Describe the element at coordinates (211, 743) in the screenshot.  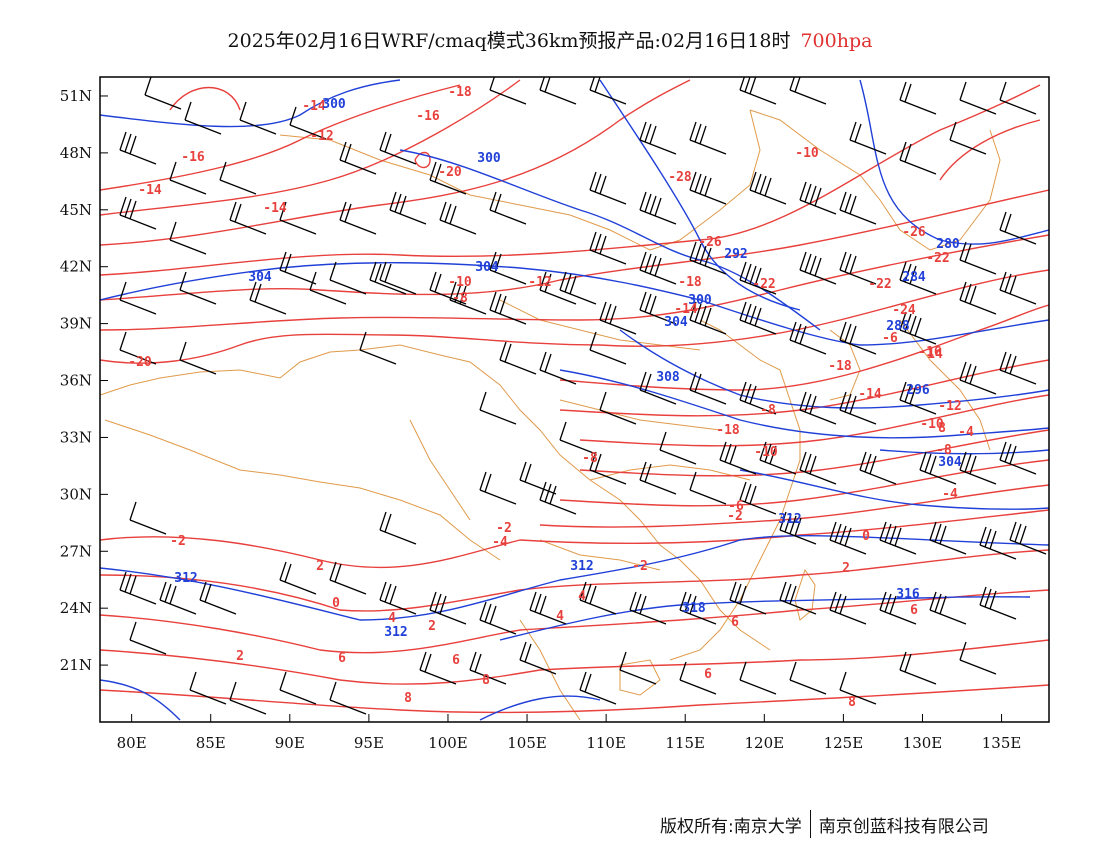
I see `lon-tick-label: 85E` at that location.